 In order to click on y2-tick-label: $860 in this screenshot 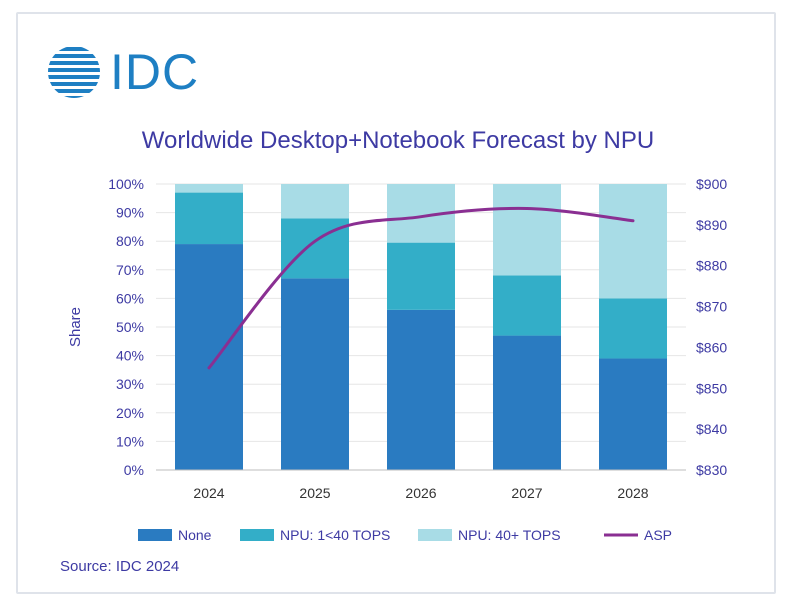, I will do `click(711, 347)`.